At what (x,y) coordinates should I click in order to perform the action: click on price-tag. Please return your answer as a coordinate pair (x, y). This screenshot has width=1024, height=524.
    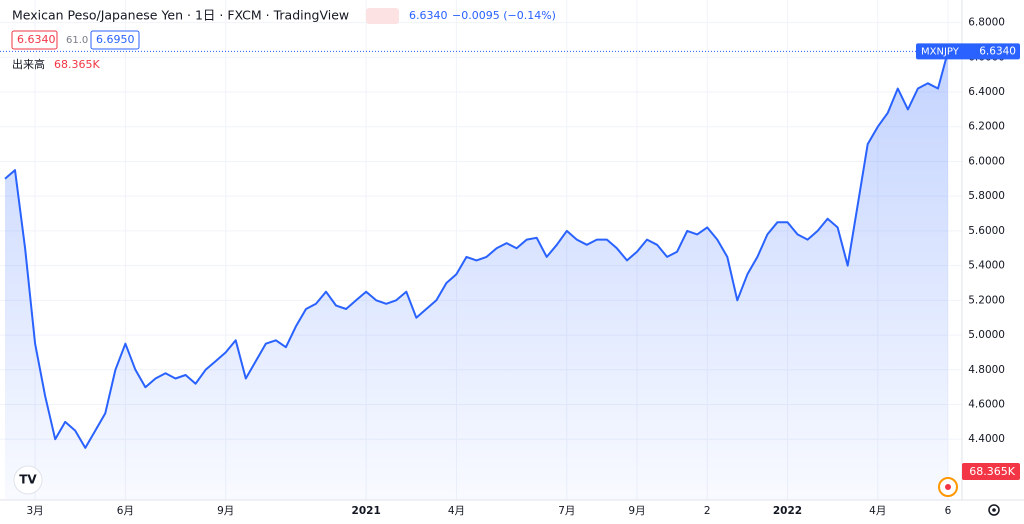
    Looking at the image, I should click on (968, 51).